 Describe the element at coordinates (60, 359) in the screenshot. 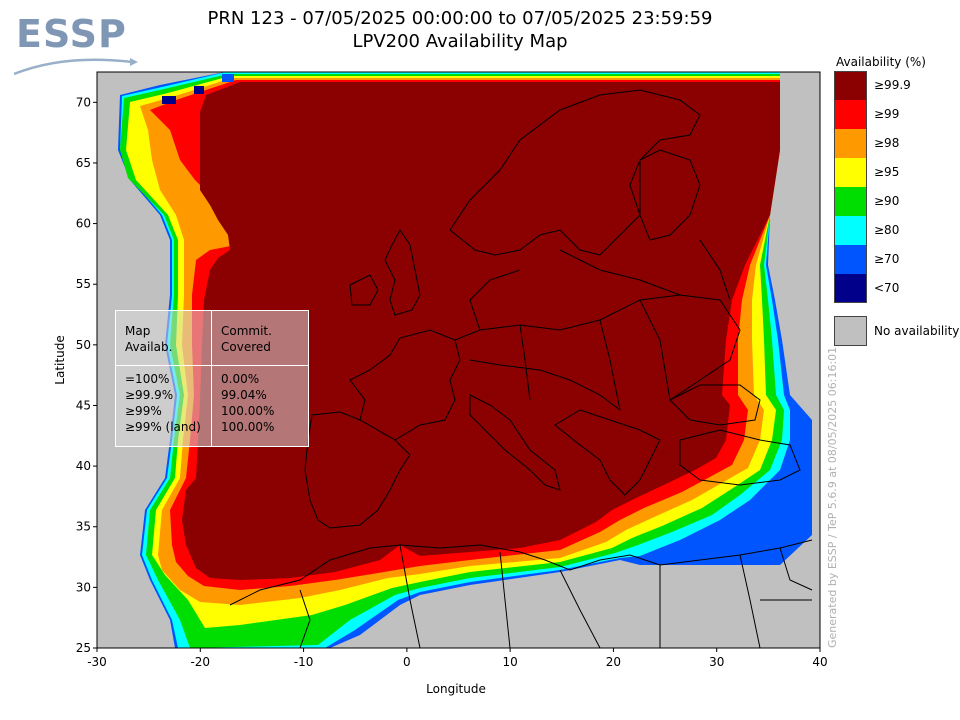

I see `y-axis-label: Latitude` at that location.